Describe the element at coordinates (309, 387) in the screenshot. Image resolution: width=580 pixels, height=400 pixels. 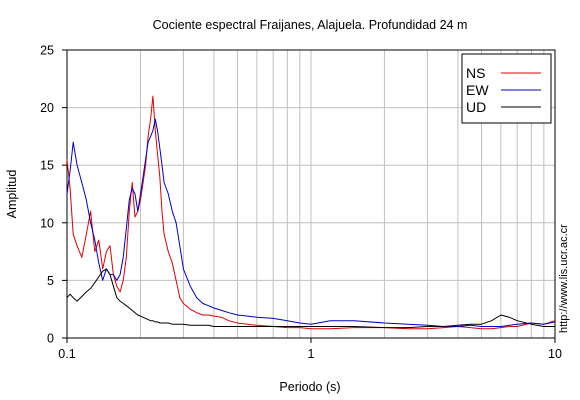
I see `x-axis-label: Periodo (s)` at that location.